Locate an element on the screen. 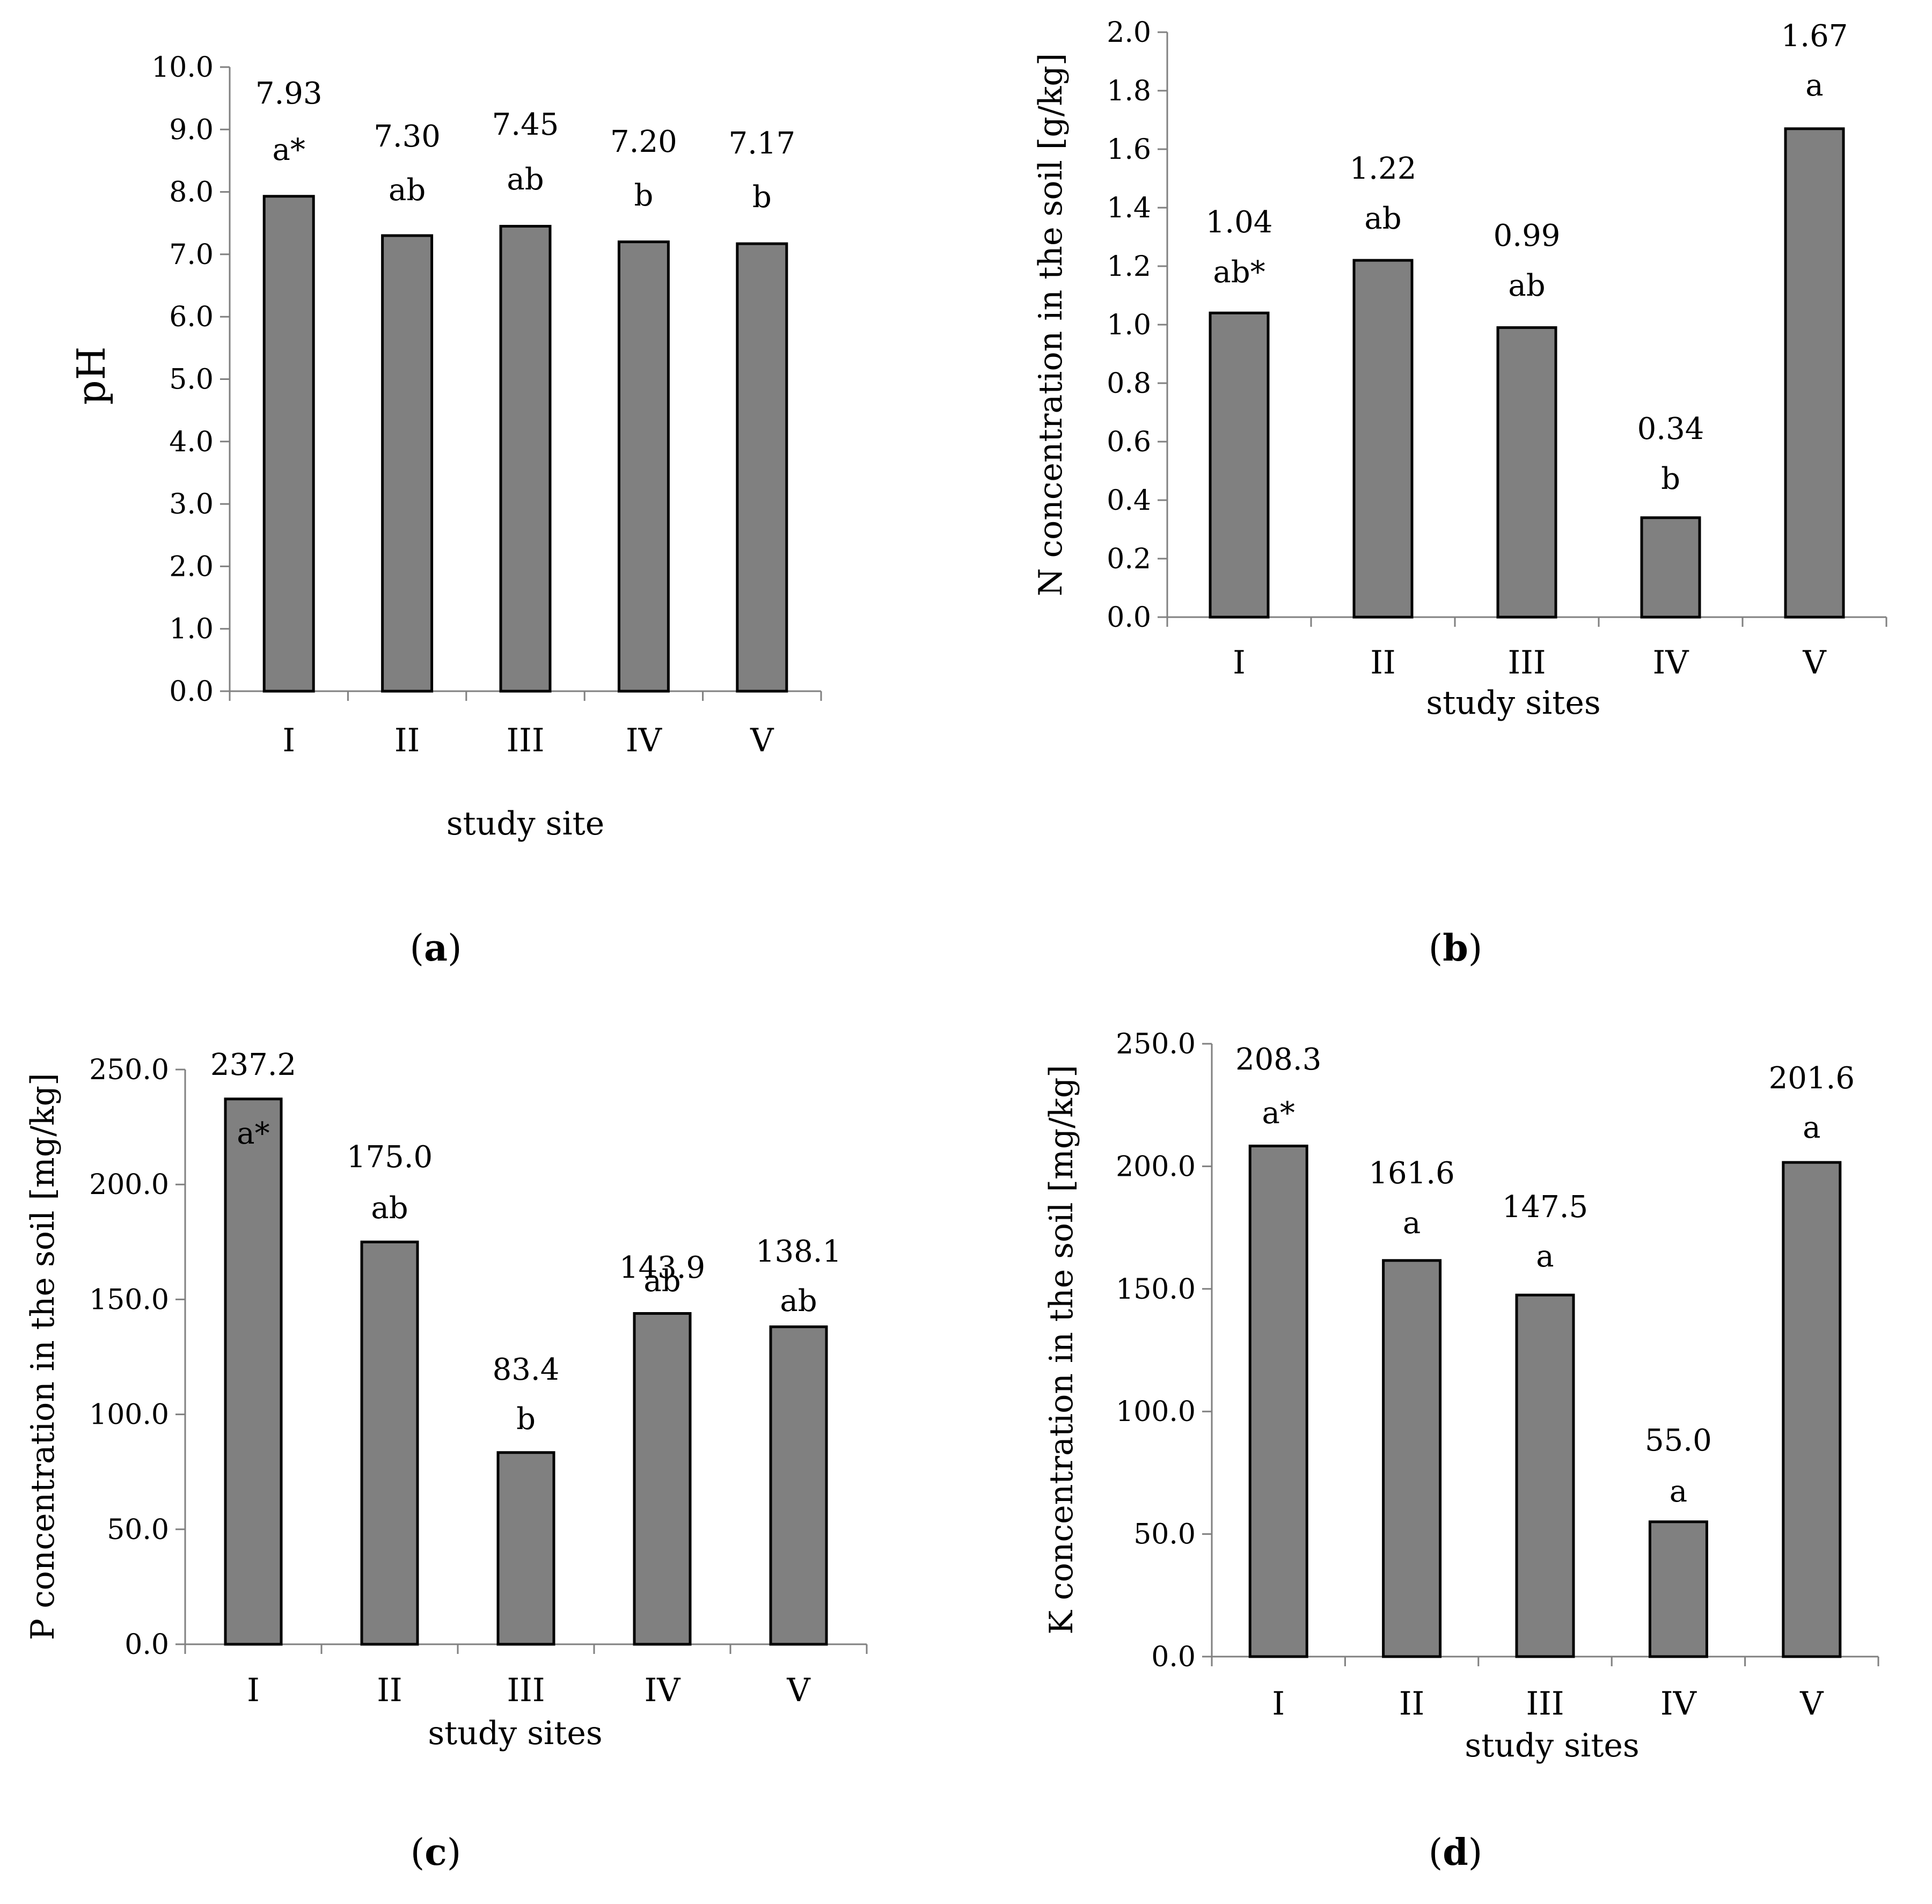 The height and width of the screenshot is (1904, 1932). data-label: 161.6 is located at coordinates (1411, 1173).